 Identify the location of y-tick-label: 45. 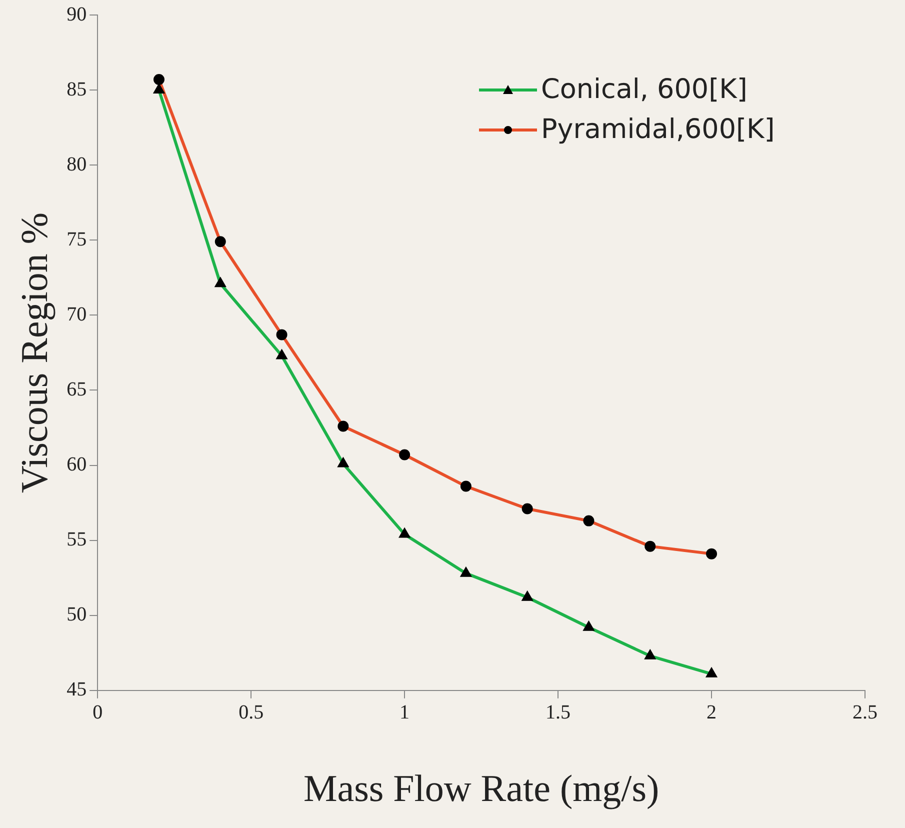
(76, 689).